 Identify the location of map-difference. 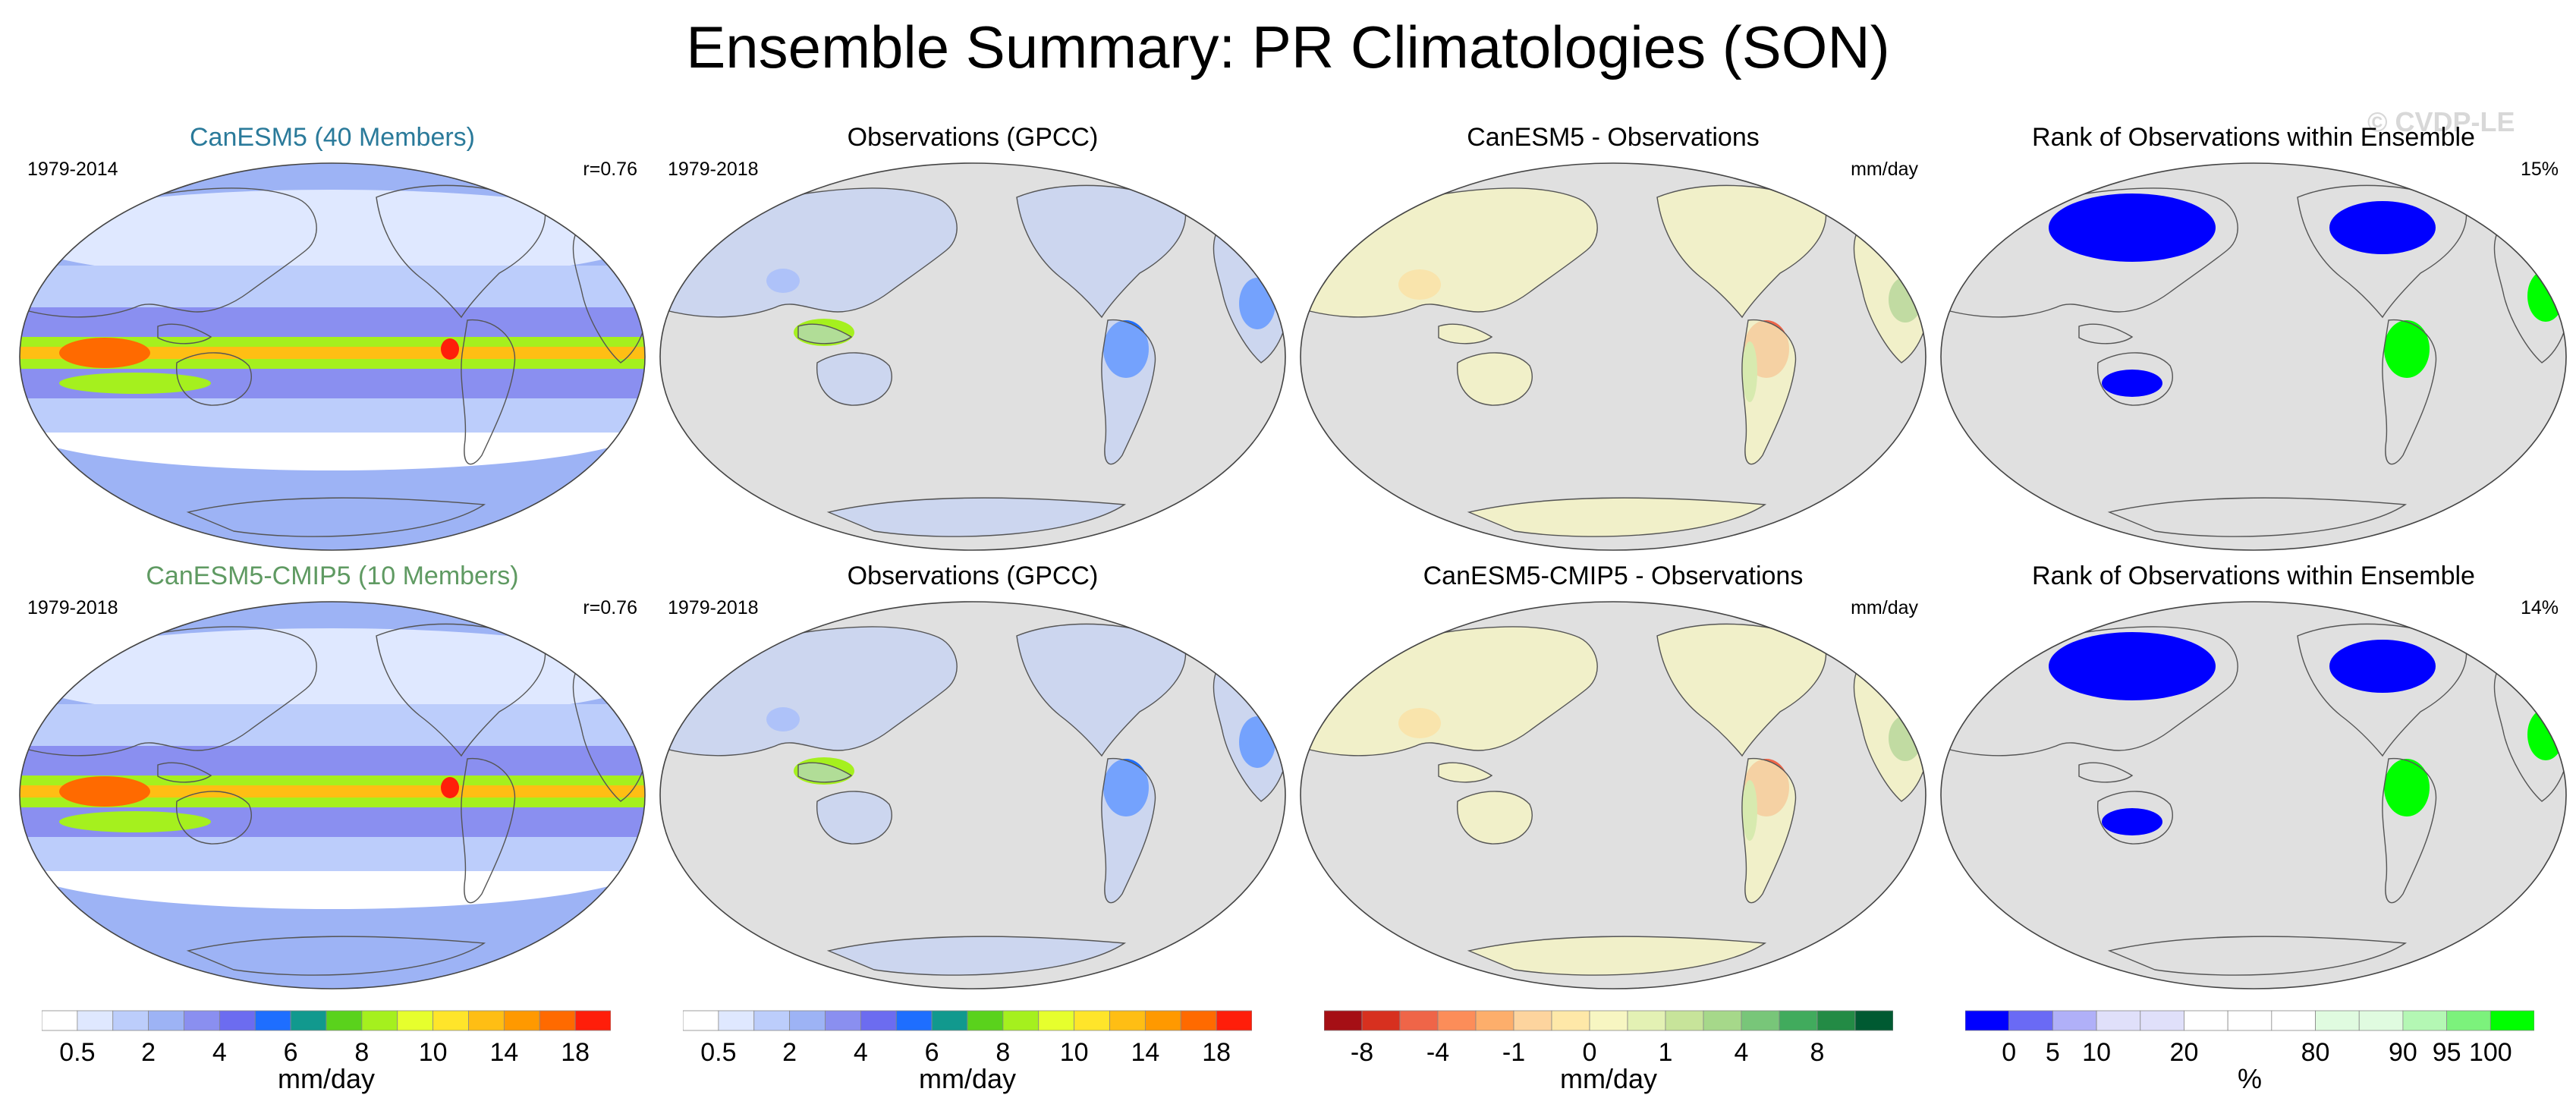
(1613, 795).